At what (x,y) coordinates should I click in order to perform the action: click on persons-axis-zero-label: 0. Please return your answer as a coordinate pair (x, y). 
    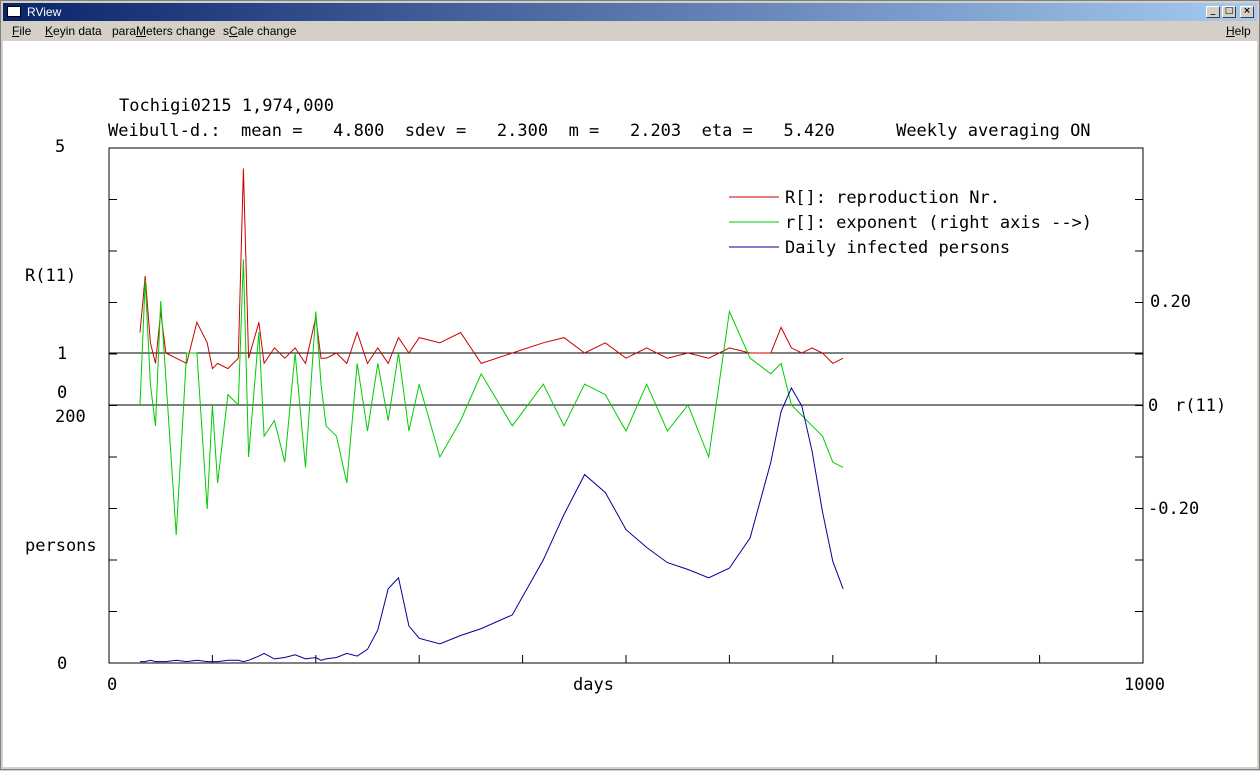
    Looking at the image, I should click on (62, 664).